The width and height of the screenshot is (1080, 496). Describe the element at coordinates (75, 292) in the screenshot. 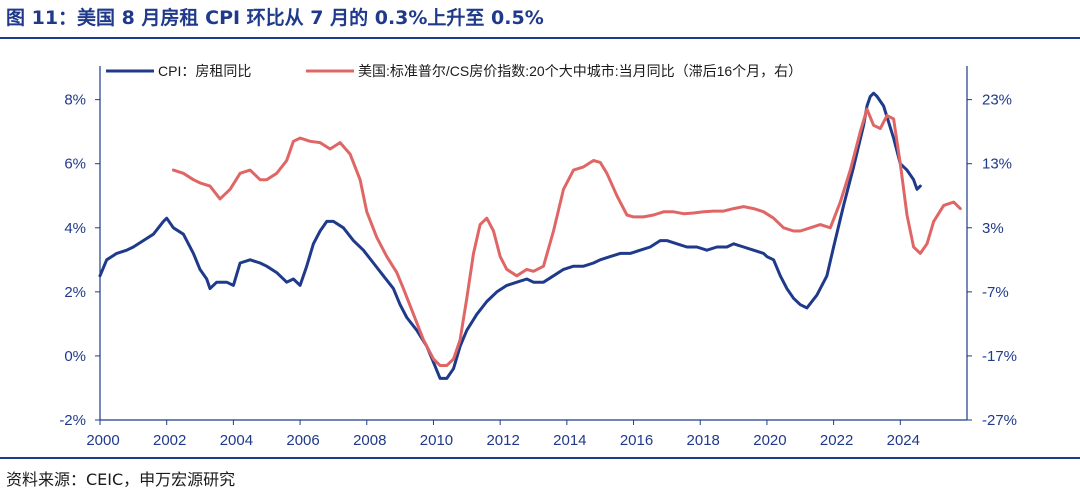

I see `y-left-tick-label: 2%` at that location.